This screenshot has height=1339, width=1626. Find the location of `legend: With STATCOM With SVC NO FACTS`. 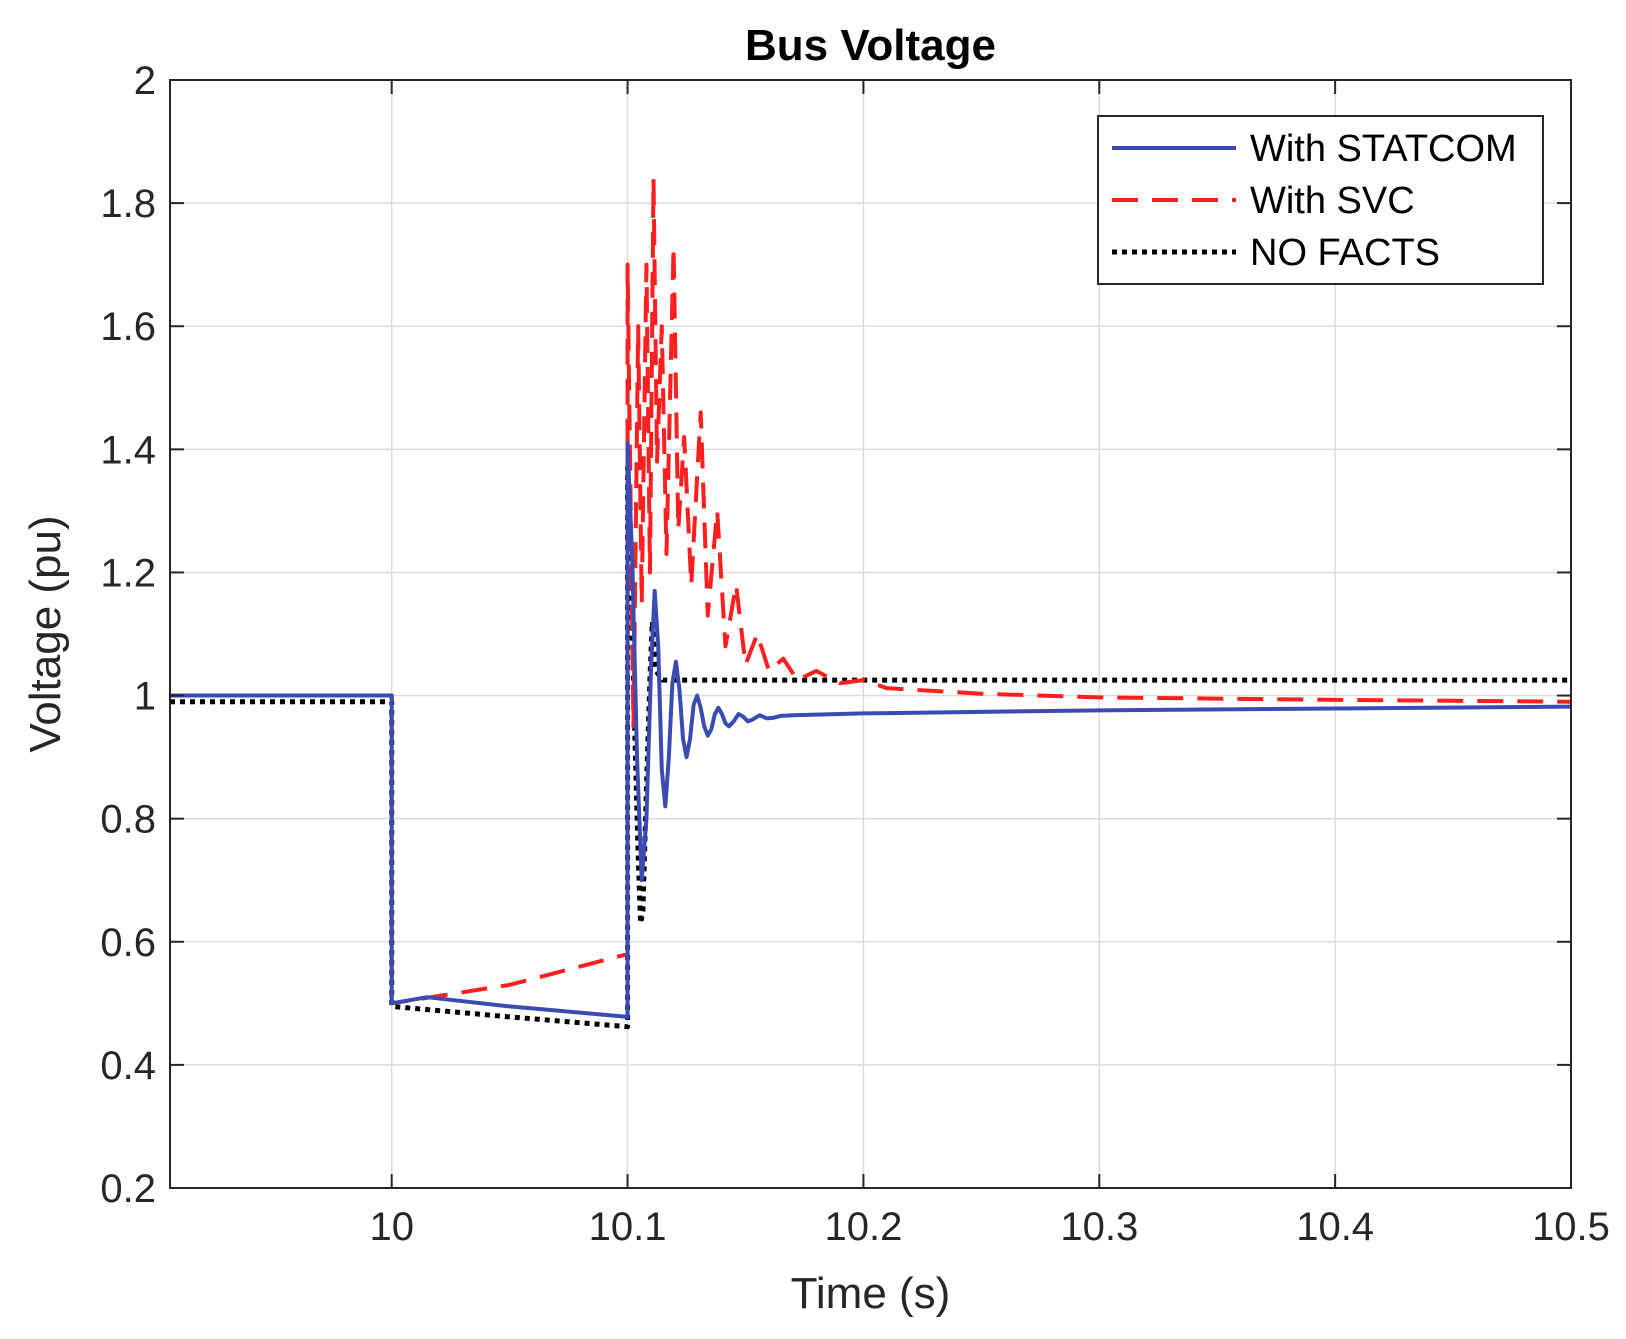

legend: With STATCOM With SVC NO FACTS is located at coordinates (1320, 200).